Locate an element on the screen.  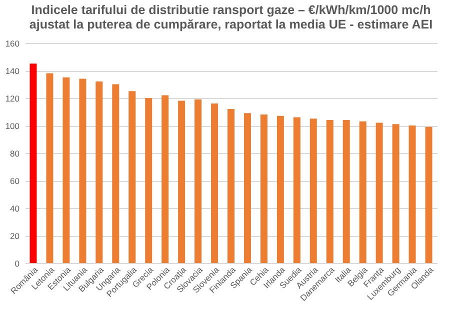
y-tick-label: 140 is located at coordinates (12, 71).